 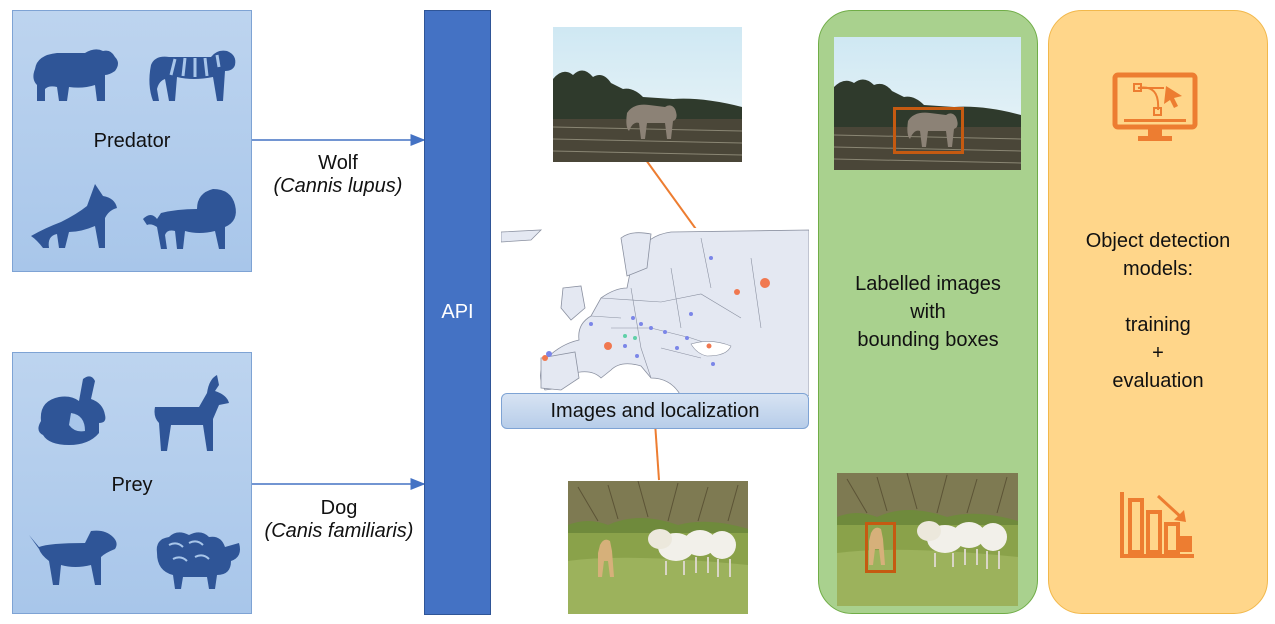 I want to click on bar-chart-decrease-icon, so click(x=1157, y=525).